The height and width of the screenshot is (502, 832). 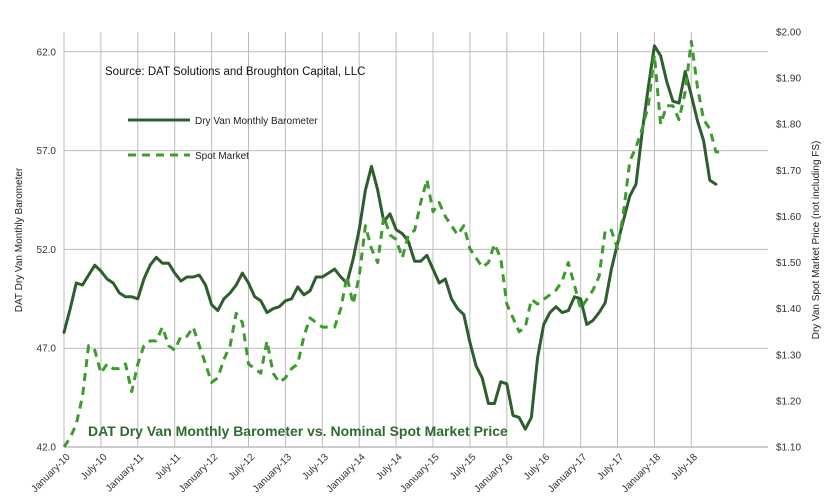 I want to click on x-tick-label: July-18, so click(x=684, y=467).